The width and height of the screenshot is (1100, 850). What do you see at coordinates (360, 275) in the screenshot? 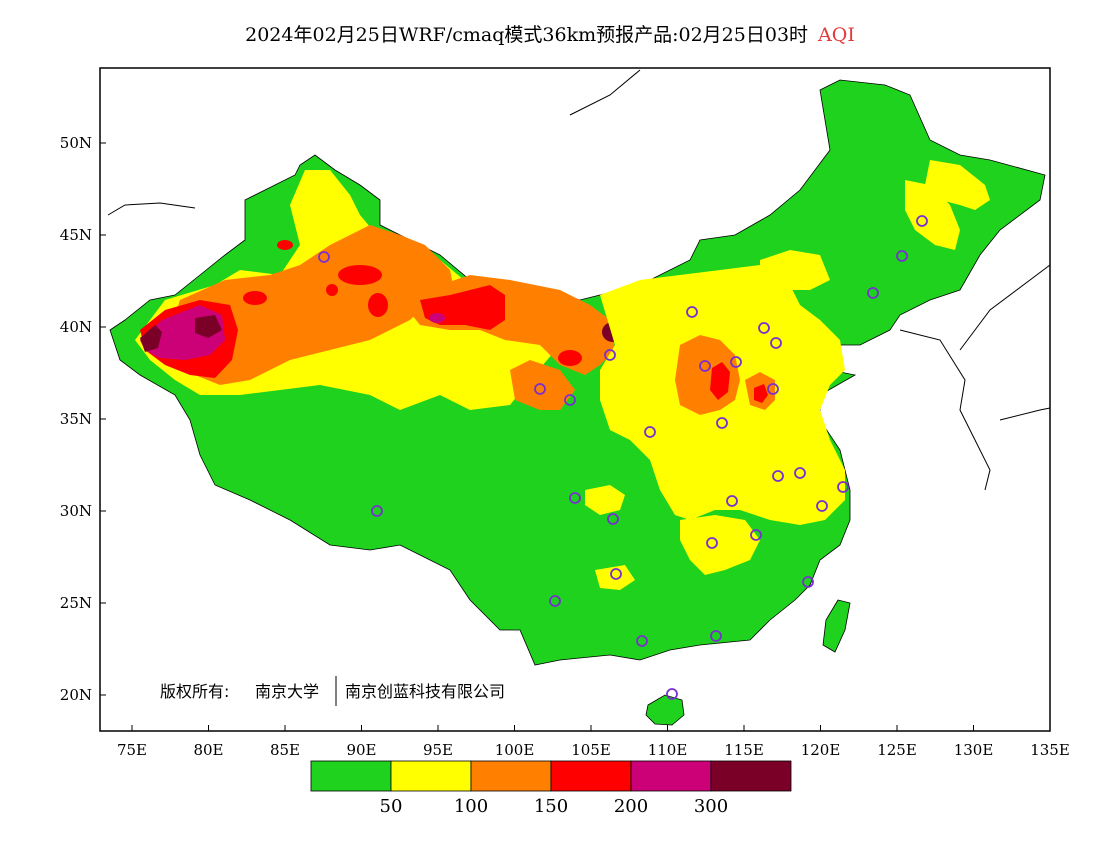
I see `region-red-spot-urumqi` at bounding box center [360, 275].